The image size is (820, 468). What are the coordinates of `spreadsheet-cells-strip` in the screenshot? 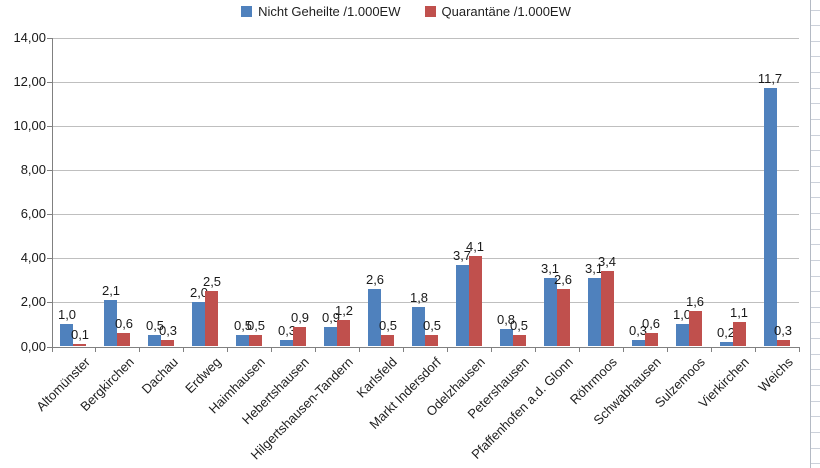 It's located at (815, 234).